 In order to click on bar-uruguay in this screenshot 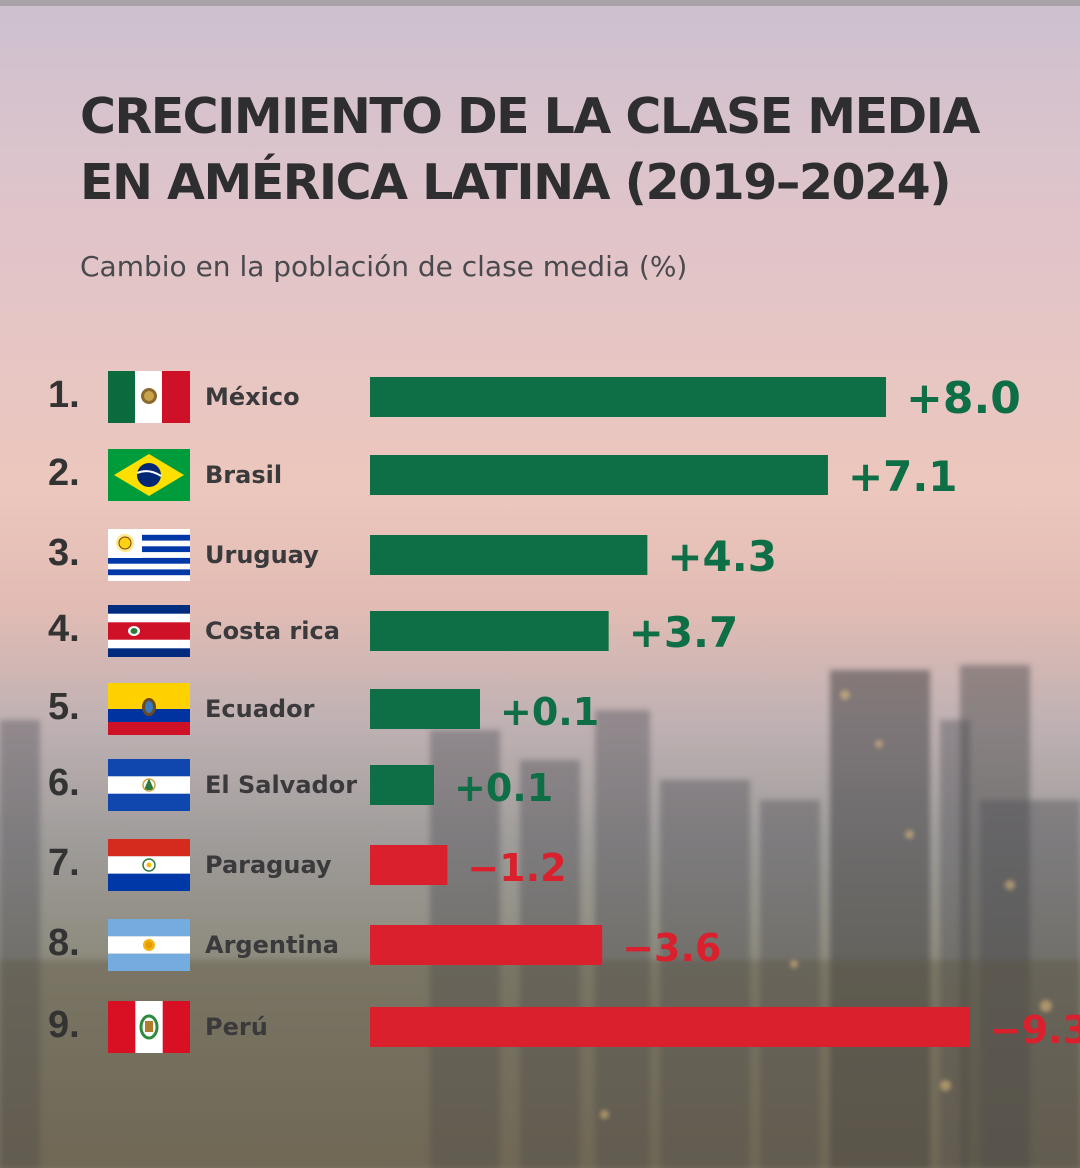, I will do `click(509, 555)`.